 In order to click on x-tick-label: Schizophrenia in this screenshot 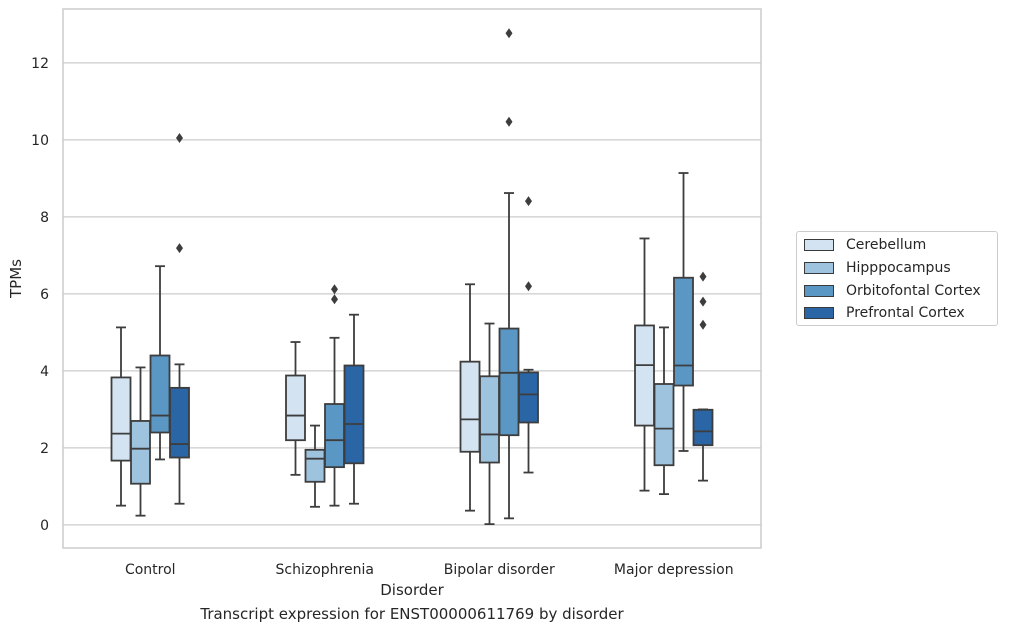, I will do `click(325, 570)`.